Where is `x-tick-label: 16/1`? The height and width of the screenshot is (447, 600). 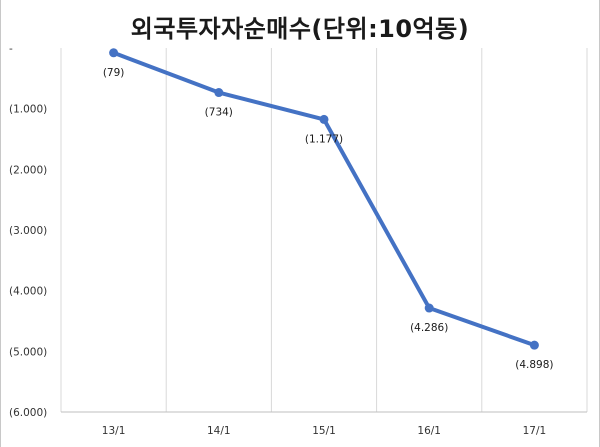 x-tick-label: 16/1 is located at coordinates (429, 431).